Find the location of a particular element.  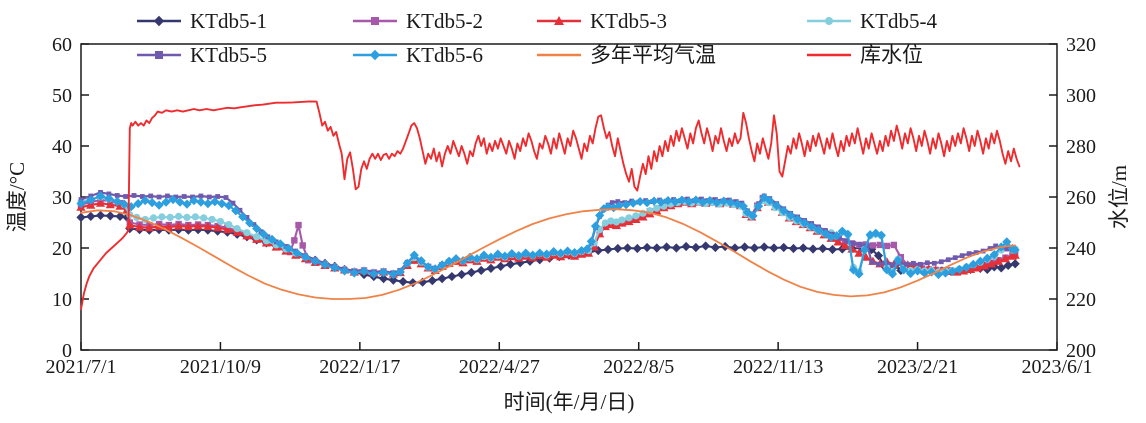

right-axis-tick-label: 200 is located at coordinates (1081, 351).